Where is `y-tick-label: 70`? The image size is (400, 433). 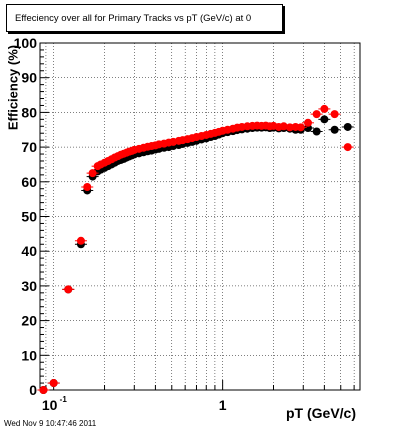
y-tick-label: 70 is located at coordinates (29, 147).